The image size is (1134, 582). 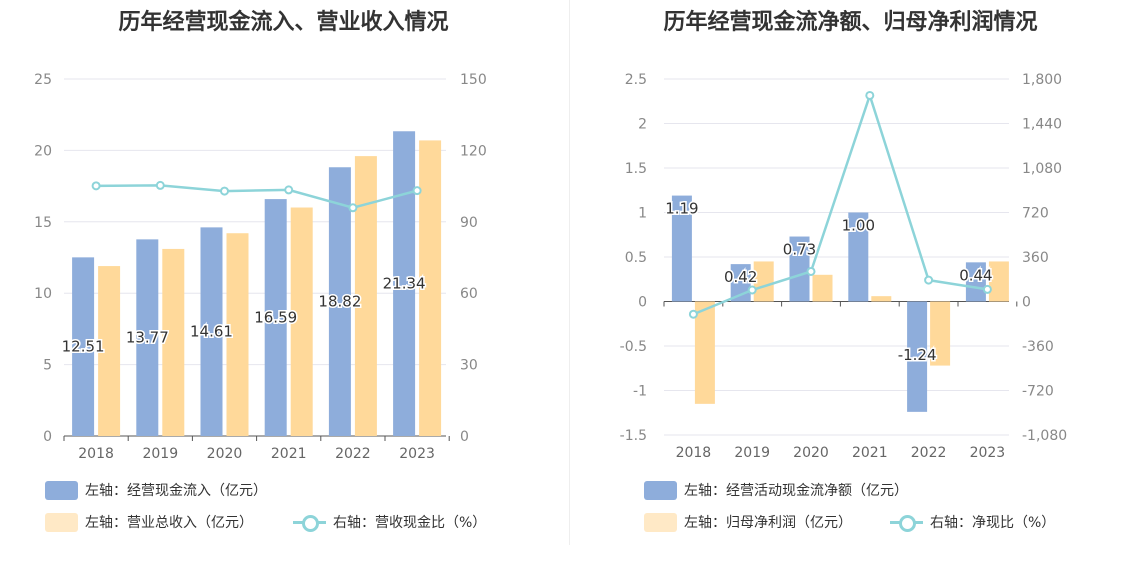 What do you see at coordinates (660, 490) in the screenshot?
I see `legend-swatch-bar-blue` at bounding box center [660, 490].